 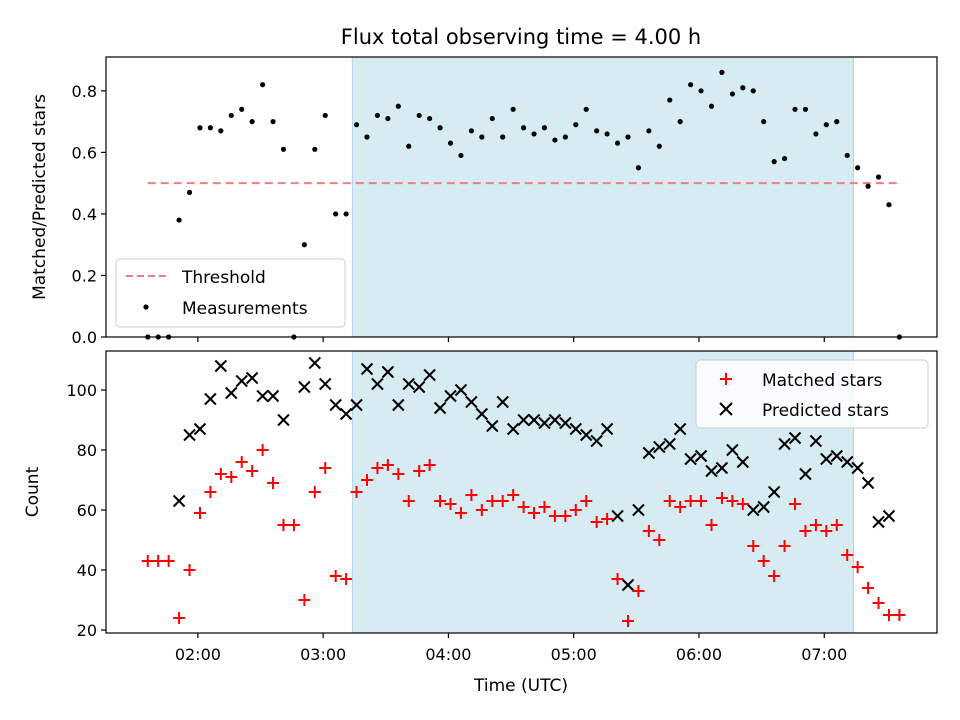 What do you see at coordinates (198, 654) in the screenshot?
I see `x-tick-label: 02:00` at bounding box center [198, 654].